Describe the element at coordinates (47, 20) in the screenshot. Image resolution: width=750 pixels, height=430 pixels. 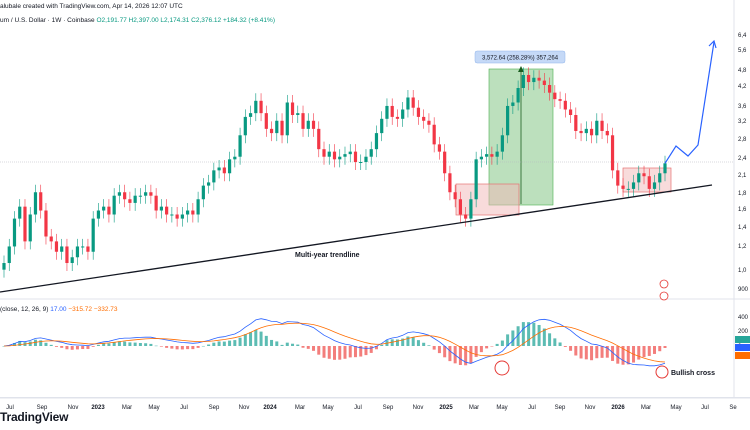
I see `symbol-name: um / U.S. Dollar · 1W · Coinbase` at that location.